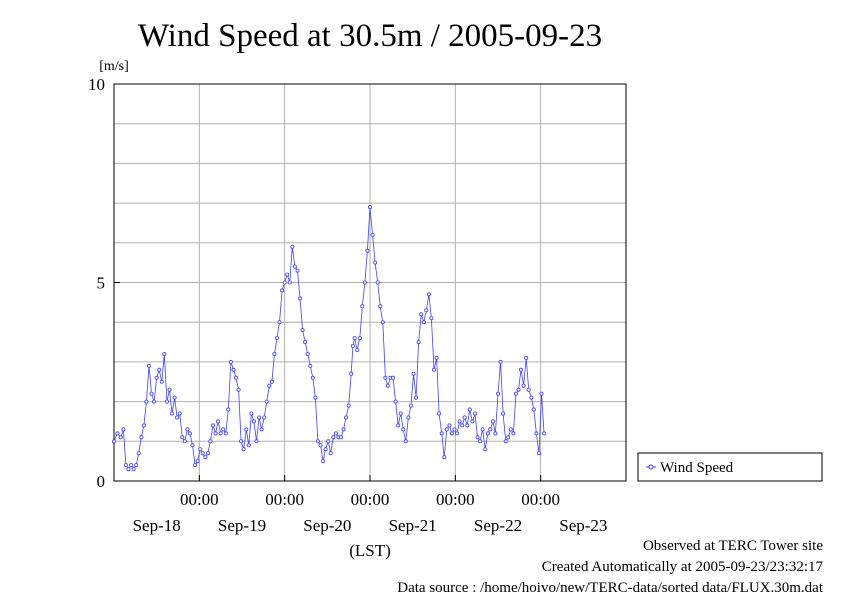 The image size is (842, 595). I want to click on legend-marker, so click(651, 467).